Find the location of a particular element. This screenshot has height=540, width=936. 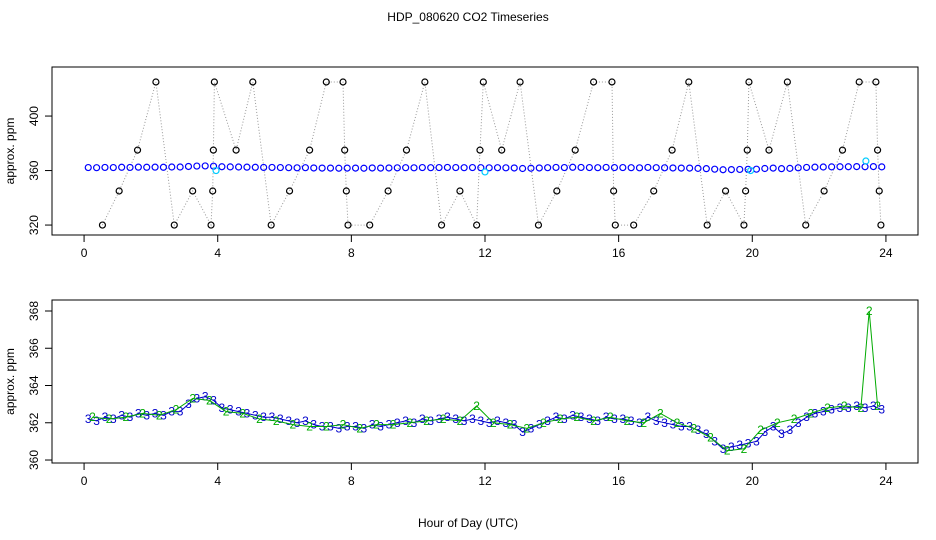

y-tick-label: 364 is located at coordinates (34, 385).